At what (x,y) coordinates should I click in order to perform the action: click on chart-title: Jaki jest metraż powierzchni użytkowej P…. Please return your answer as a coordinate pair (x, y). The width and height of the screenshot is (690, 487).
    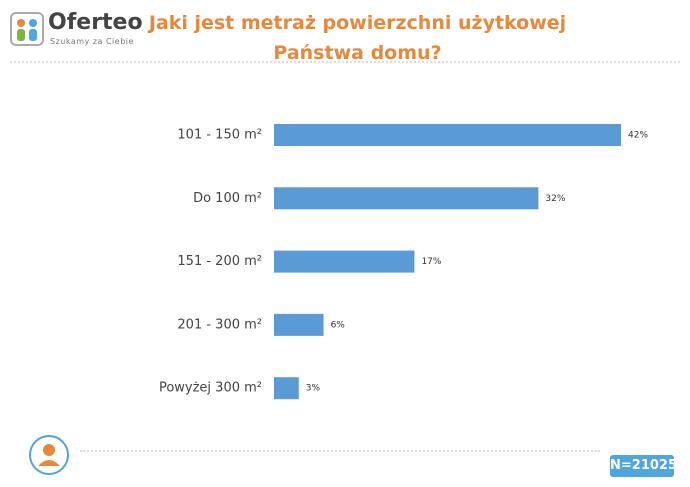
    Looking at the image, I should click on (357, 38).